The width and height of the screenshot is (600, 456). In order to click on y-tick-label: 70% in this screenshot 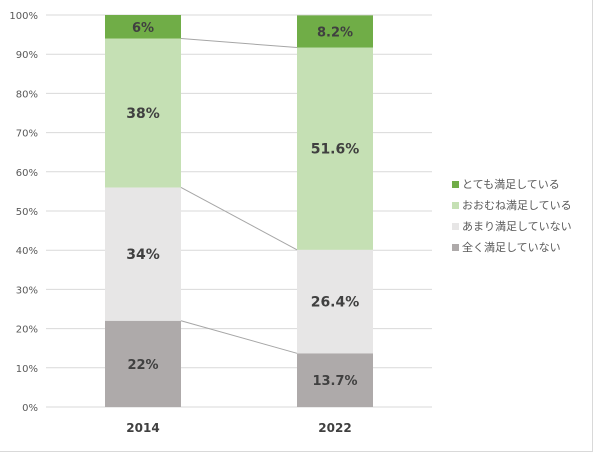, I will do `click(27, 134)`.